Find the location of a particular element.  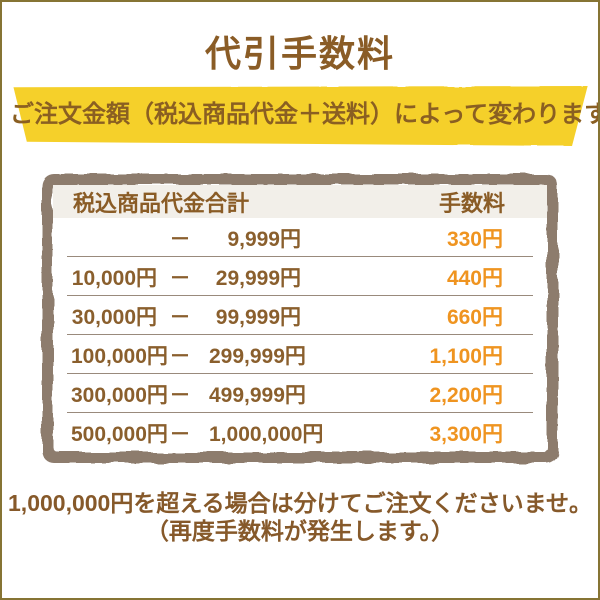

range-lower: 30,000円 is located at coordinates (114, 317).